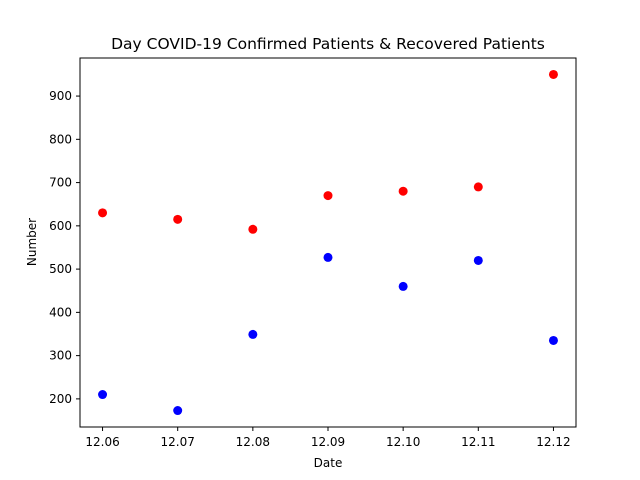 This screenshot has height=480, width=640. I want to click on y-tick-label: 500, so click(60, 269).